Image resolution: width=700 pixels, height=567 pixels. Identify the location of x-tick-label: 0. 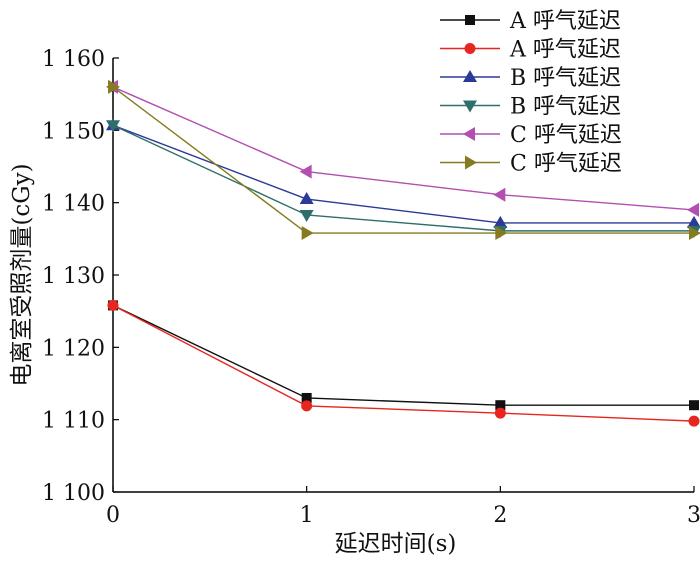
(113, 515).